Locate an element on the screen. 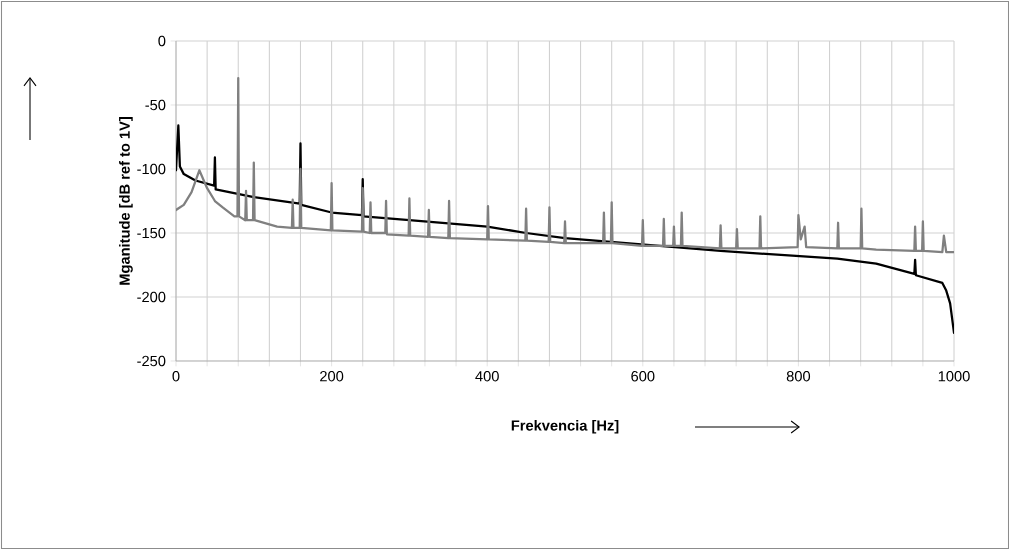 The image size is (1010, 550). x-tick-label: 600 is located at coordinates (643, 376).